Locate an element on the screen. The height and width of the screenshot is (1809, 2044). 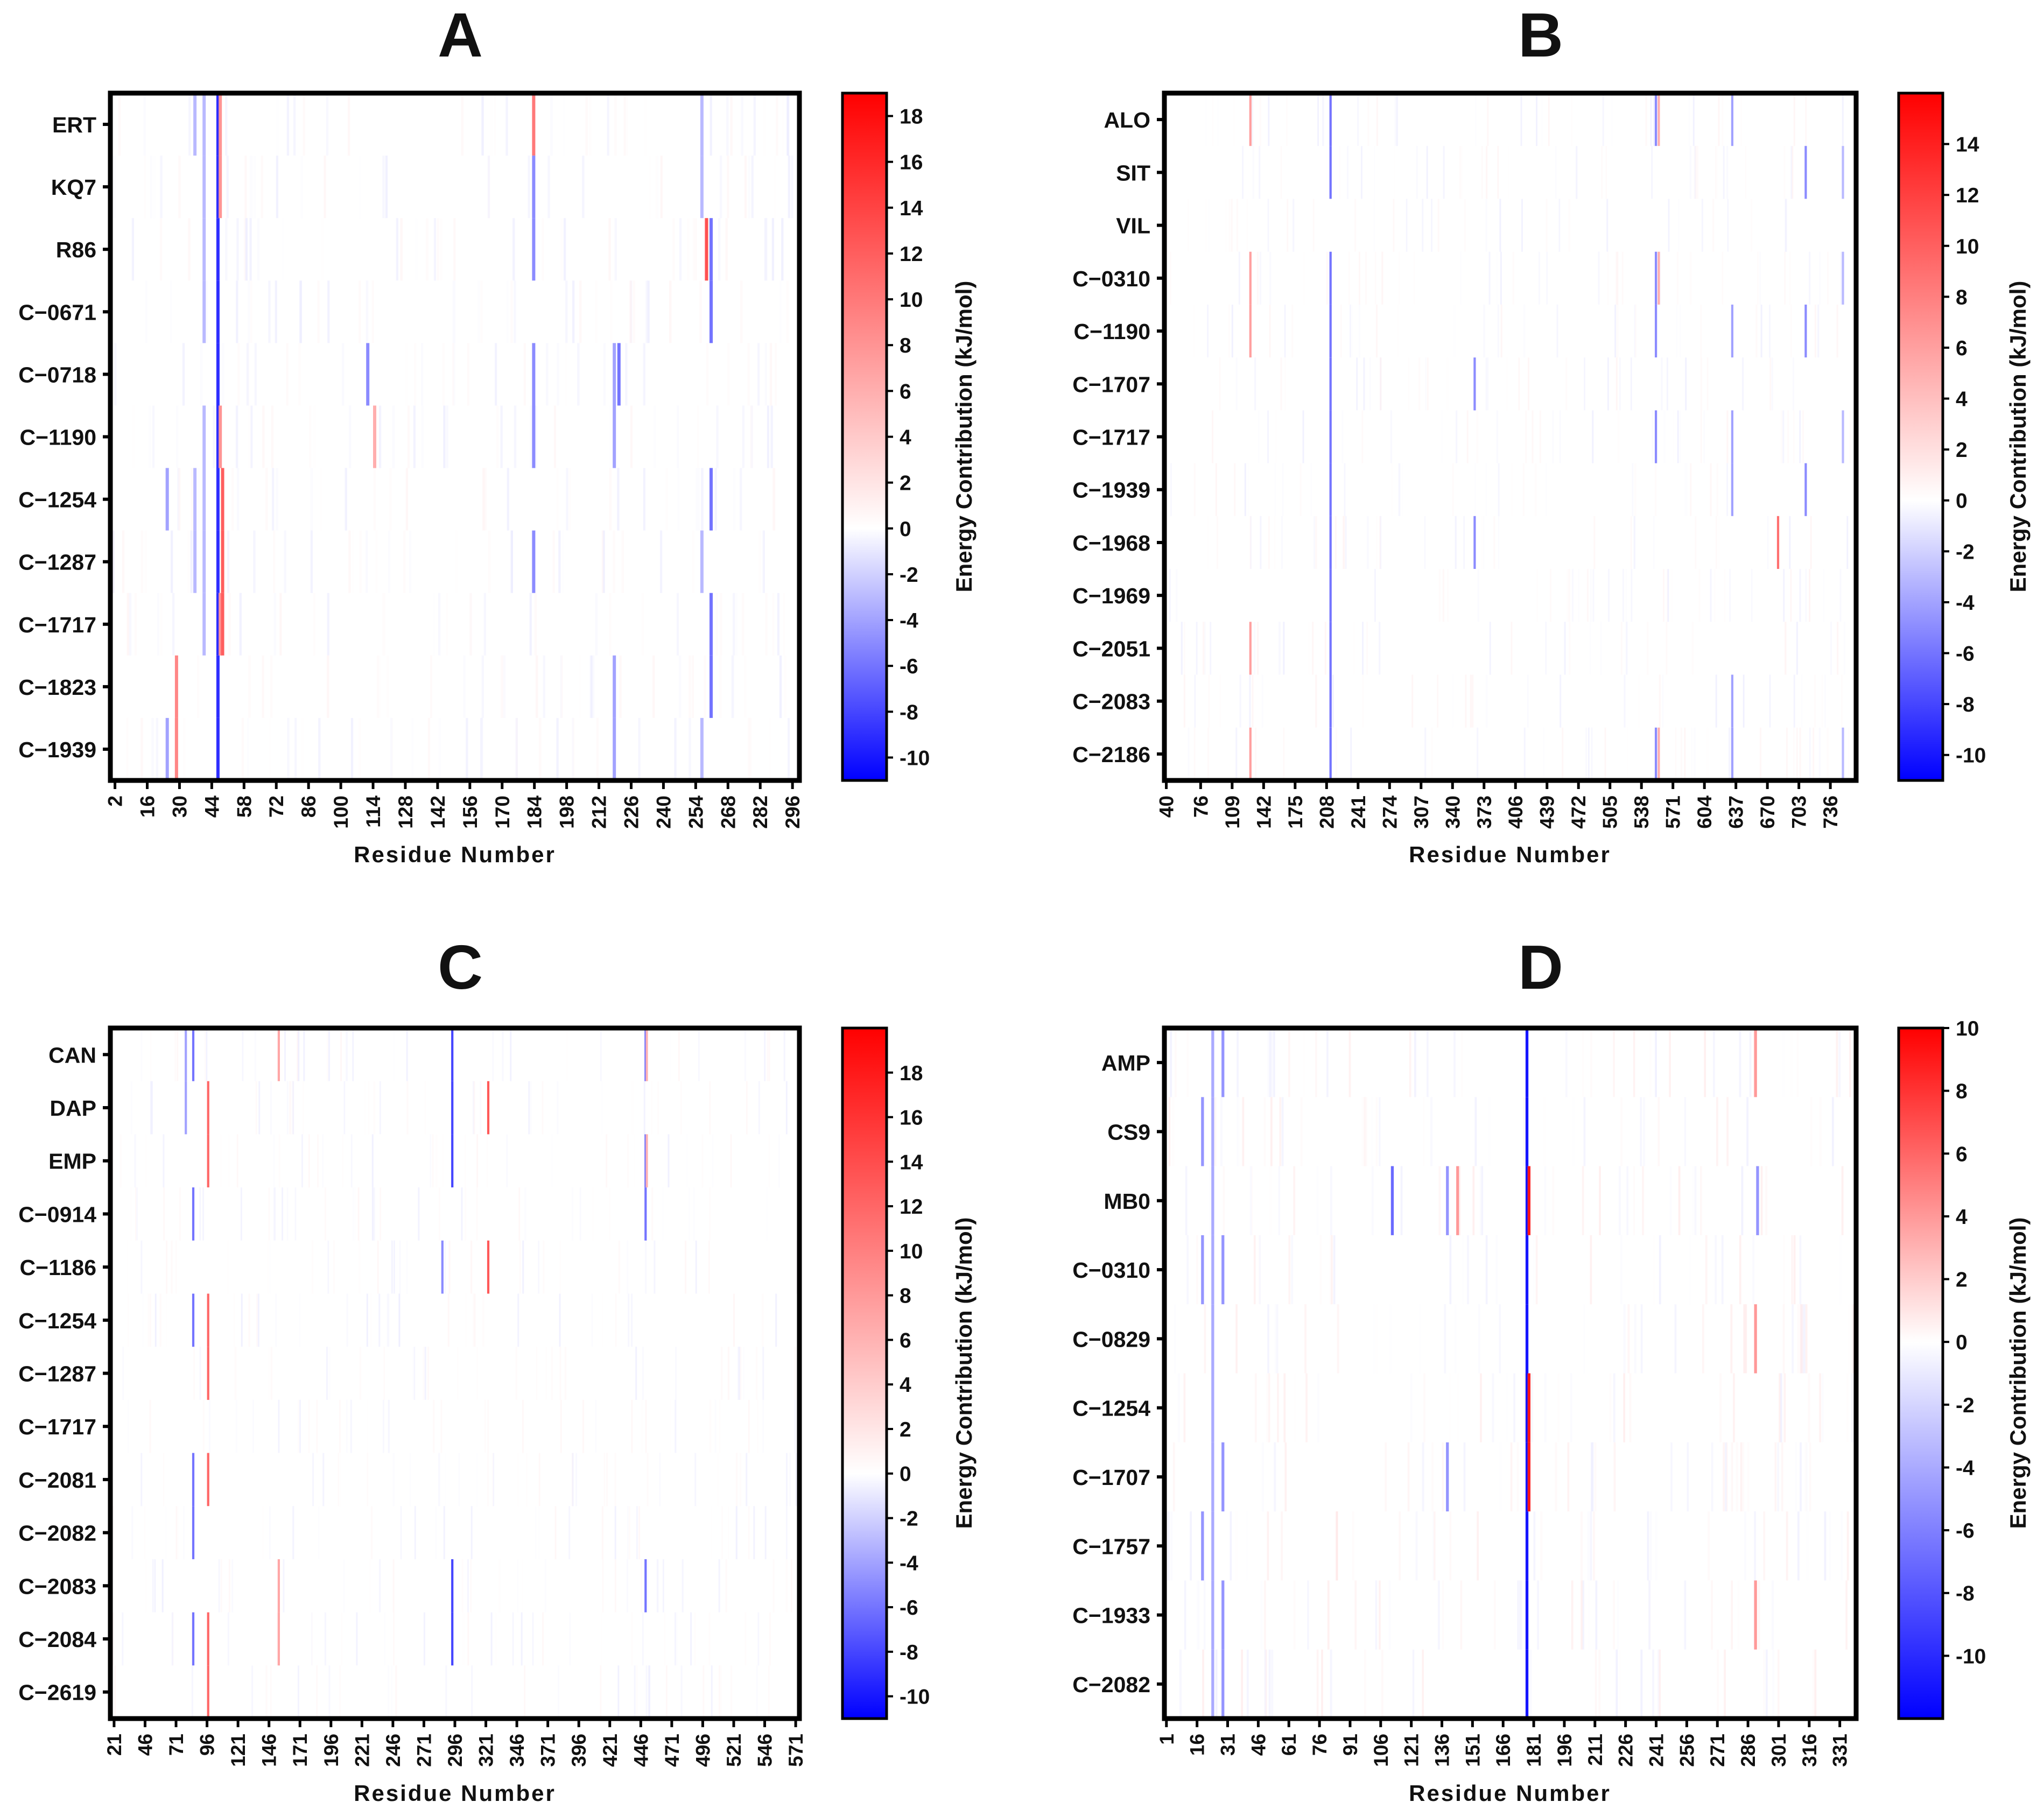
panel-c-x-tick-label: 196 is located at coordinates (331, 1751).